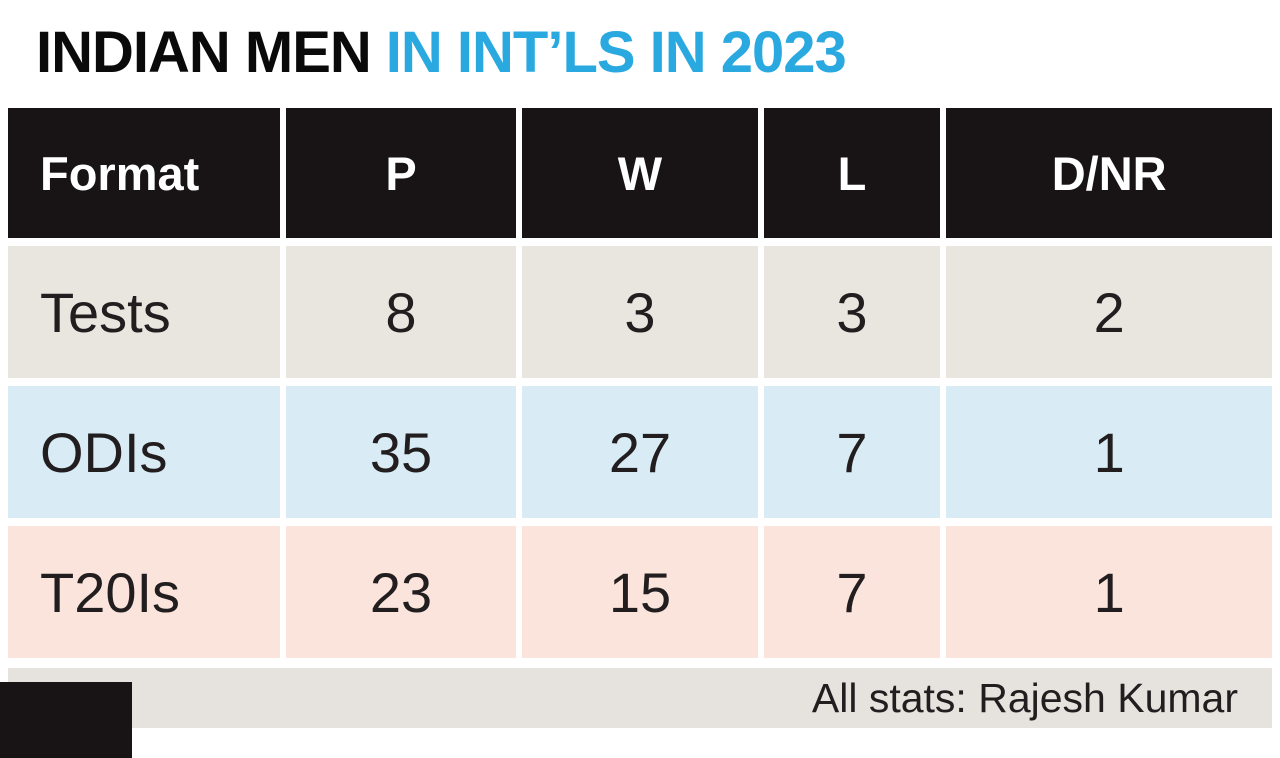 The width and height of the screenshot is (1280, 758). What do you see at coordinates (640, 698) in the screenshot?
I see `credit-bar: All stats: Rajesh Kumar` at bounding box center [640, 698].